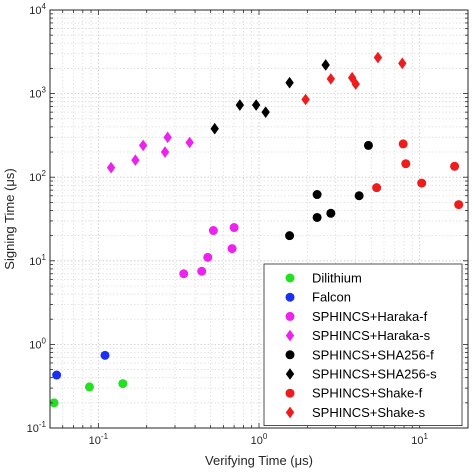 The width and height of the screenshot is (474, 474). Describe the element at coordinates (37, 343) in the screenshot. I see `y-tick-label: 10⁰` at that location.